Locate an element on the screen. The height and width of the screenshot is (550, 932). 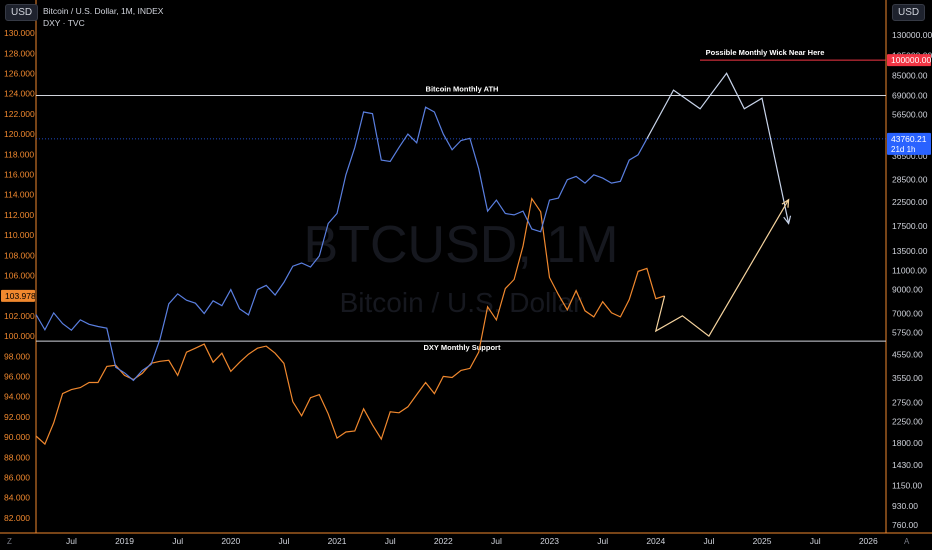
right-axis-tick: 130000.00 is located at coordinates (912, 35).